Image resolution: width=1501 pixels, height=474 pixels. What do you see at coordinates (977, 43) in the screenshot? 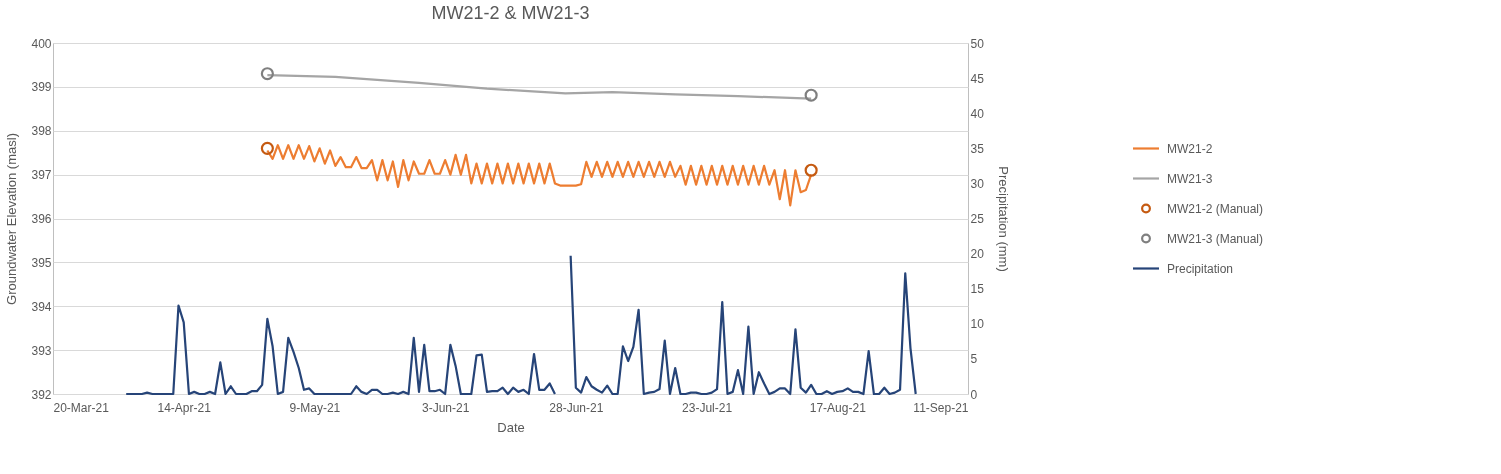
I see `y2-tick-label: 50` at bounding box center [977, 43].